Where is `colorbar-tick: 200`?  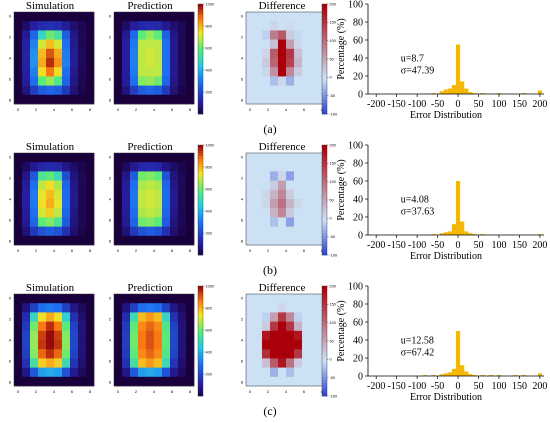
colorbar-tick: 200 is located at coordinates (209, 374).